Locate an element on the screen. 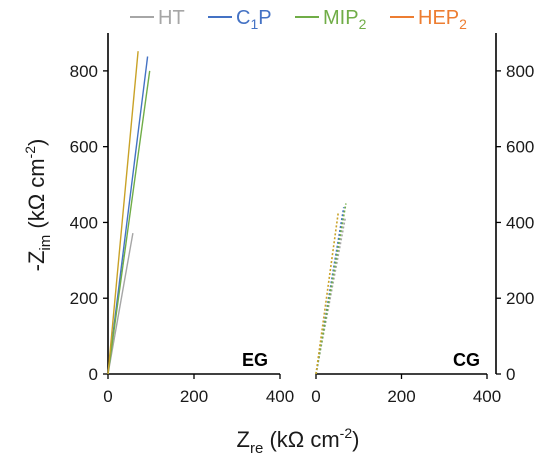 This screenshot has height=462, width=550. x-axis-title: Zre (kΩ cm-2) is located at coordinates (298, 441).